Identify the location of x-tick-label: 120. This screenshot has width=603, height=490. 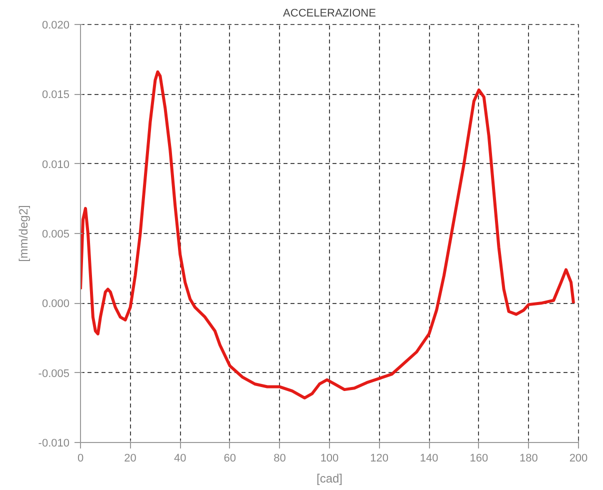
(379, 458).